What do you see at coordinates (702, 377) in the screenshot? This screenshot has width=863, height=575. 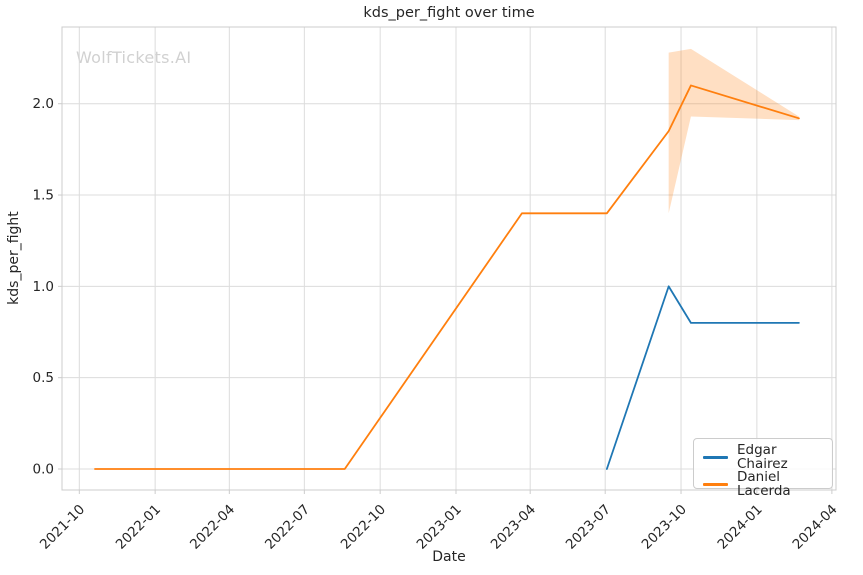 I see `line-edgar-chairez` at bounding box center [702, 377].